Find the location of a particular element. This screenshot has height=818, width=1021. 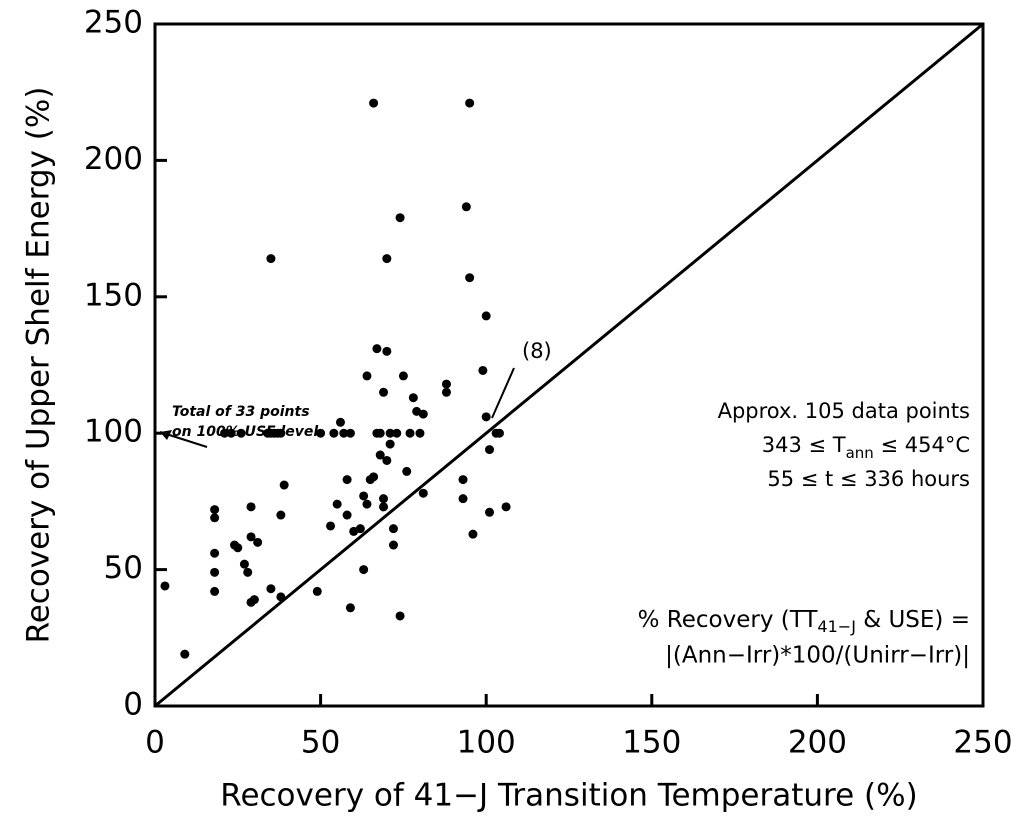

subscript: ann is located at coordinates (860, 453).